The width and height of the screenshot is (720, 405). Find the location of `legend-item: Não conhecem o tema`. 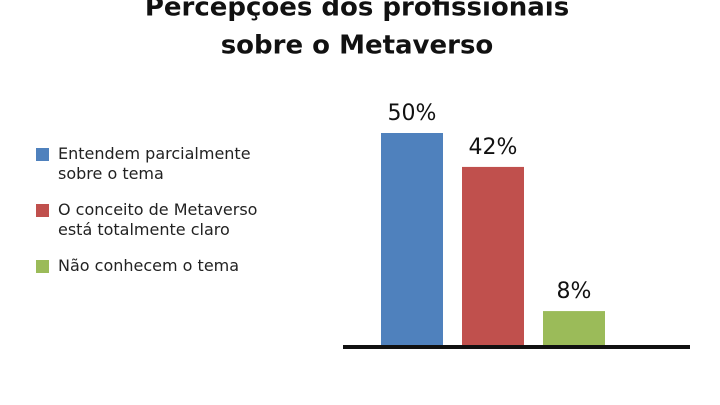

legend-item: Não conhecem o tema is located at coordinates (152, 266).